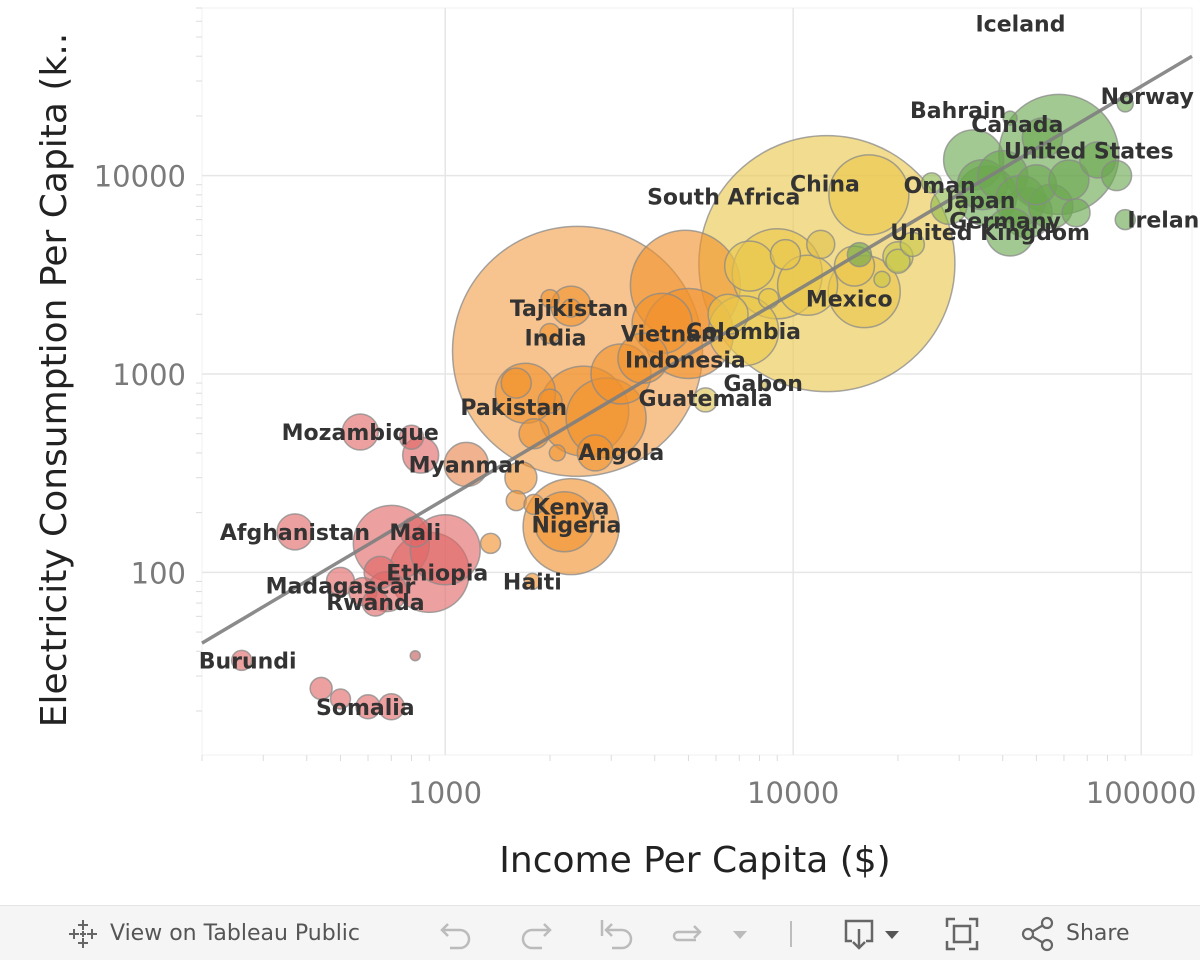 The image size is (1200, 961). Describe the element at coordinates (1147, 97) in the screenshot. I see `point-label: Norway` at that location.